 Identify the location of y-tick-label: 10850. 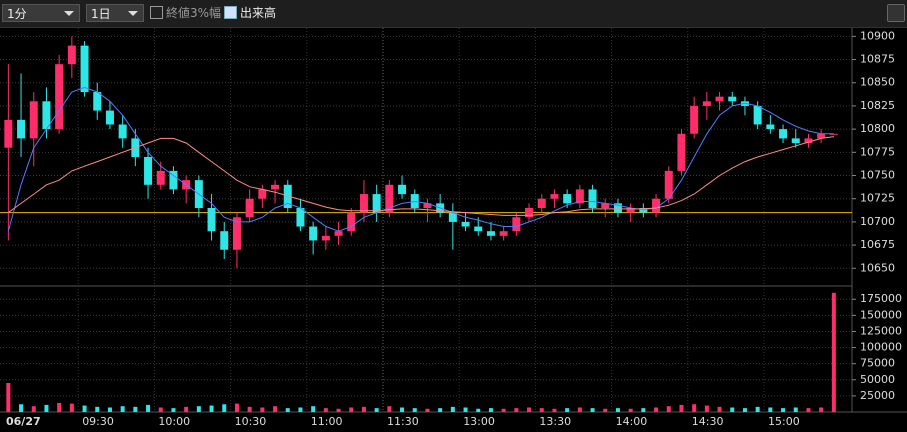
(877, 82).